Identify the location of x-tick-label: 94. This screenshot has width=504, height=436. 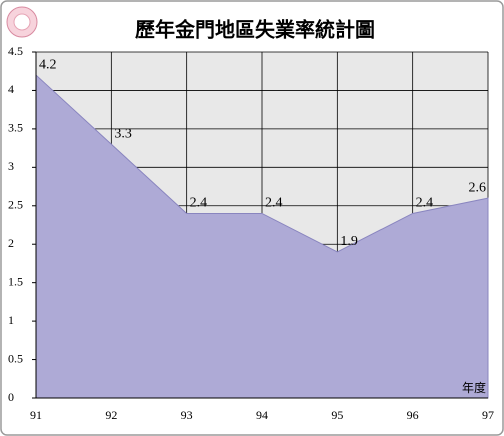
(262, 415).